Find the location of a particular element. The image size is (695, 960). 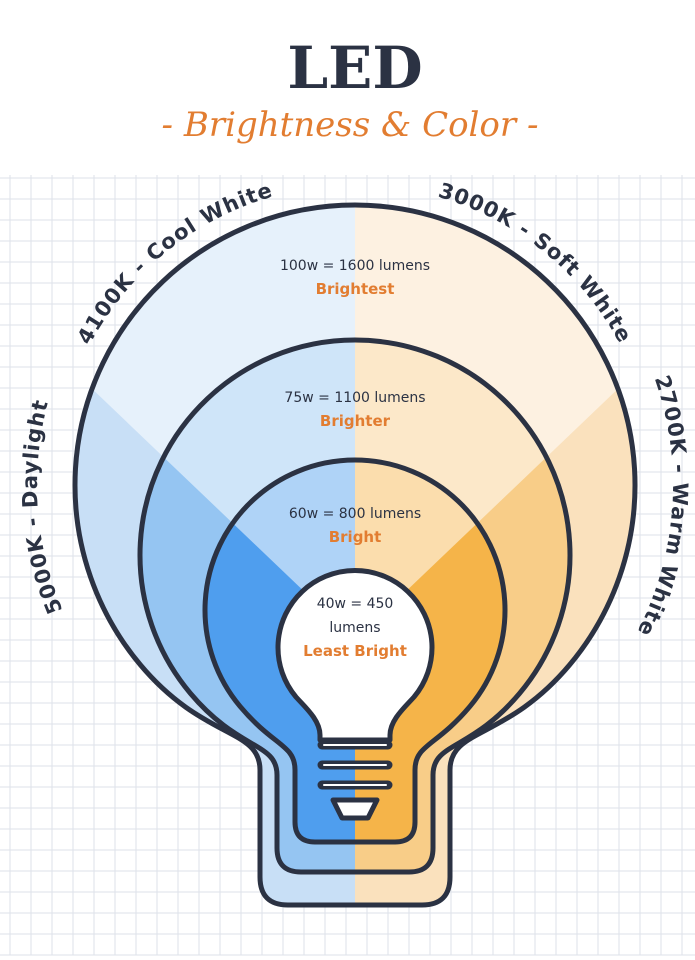

brightness-label: Least Bright is located at coordinates (355, 651).